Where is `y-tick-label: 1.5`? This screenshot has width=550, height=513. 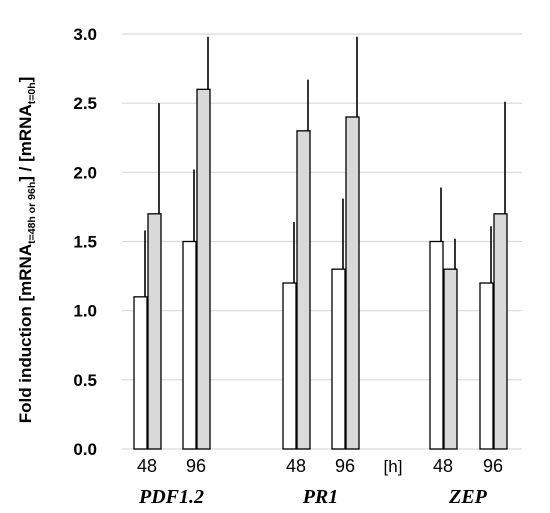 y-tick-label: 1.5 is located at coordinates (85, 242).